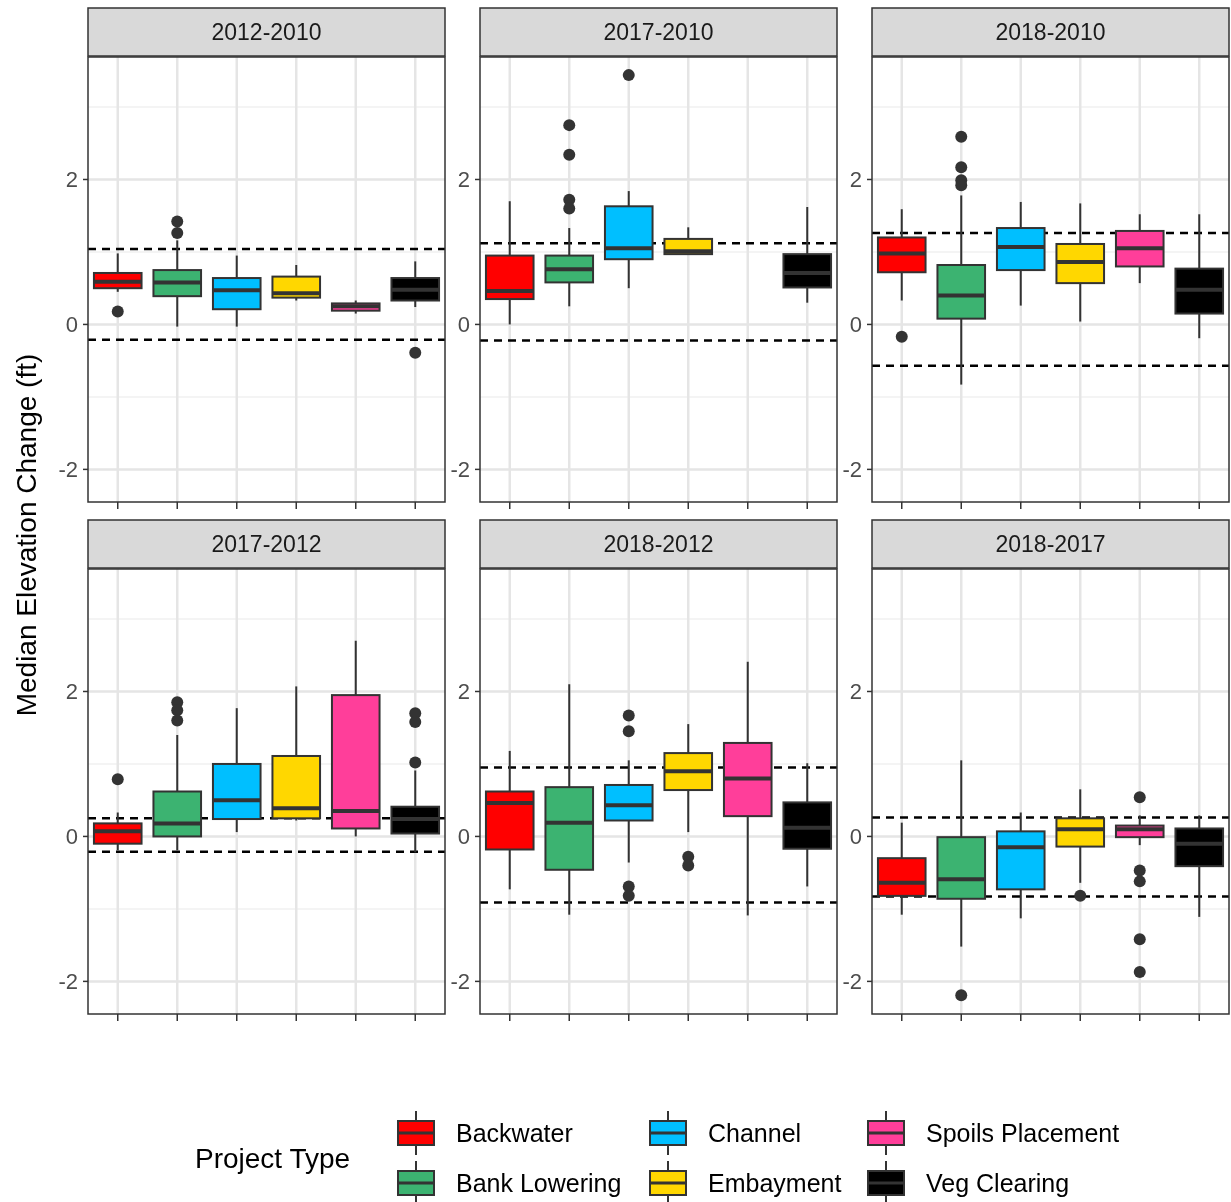 The height and width of the screenshot is (1202, 1231). Describe the element at coordinates (26, 535) in the screenshot. I see `y-axis-title: Median Elevation Change (ft)` at that location.